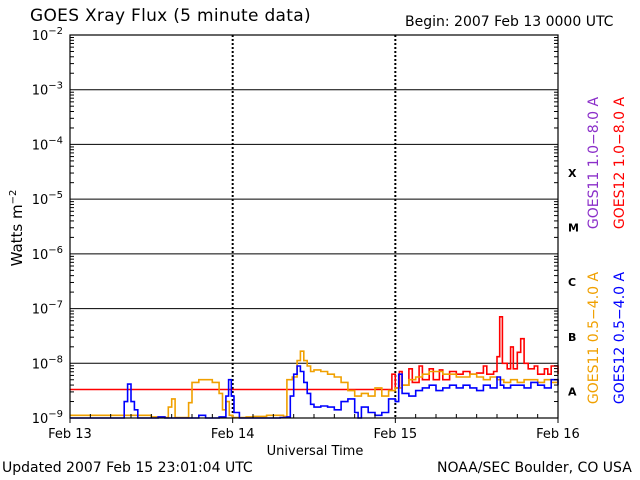 The image size is (640, 480). I want to click on legend-entry: GOES11 0.5−4.0 A, so click(594, 338).